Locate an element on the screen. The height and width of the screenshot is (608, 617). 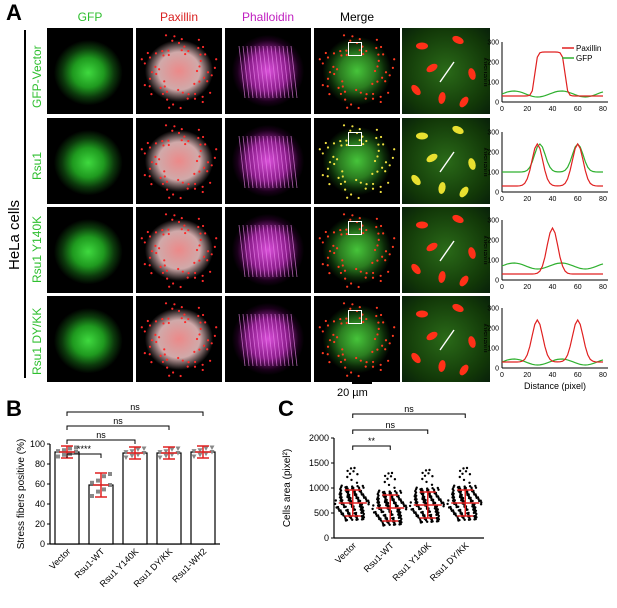
b-ytick-label: 20 is located at coordinates (40, 524).